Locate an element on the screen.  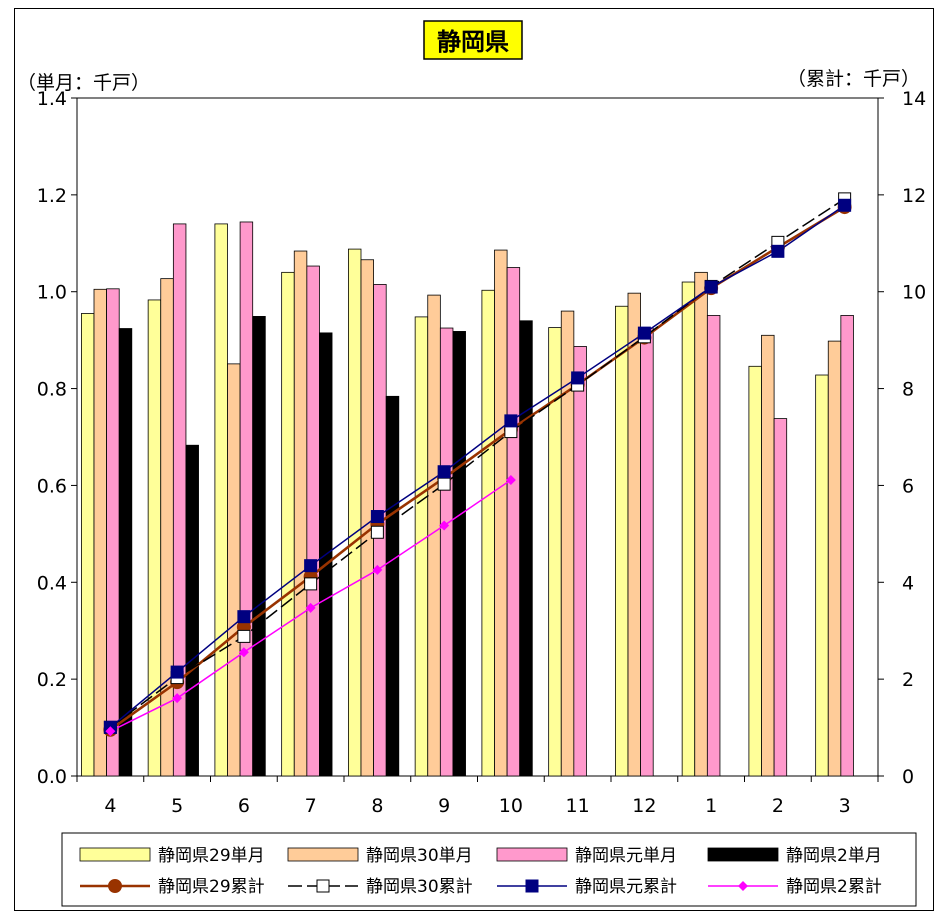
left-axis-tick-label: 0.2 is located at coordinates (52, 680).